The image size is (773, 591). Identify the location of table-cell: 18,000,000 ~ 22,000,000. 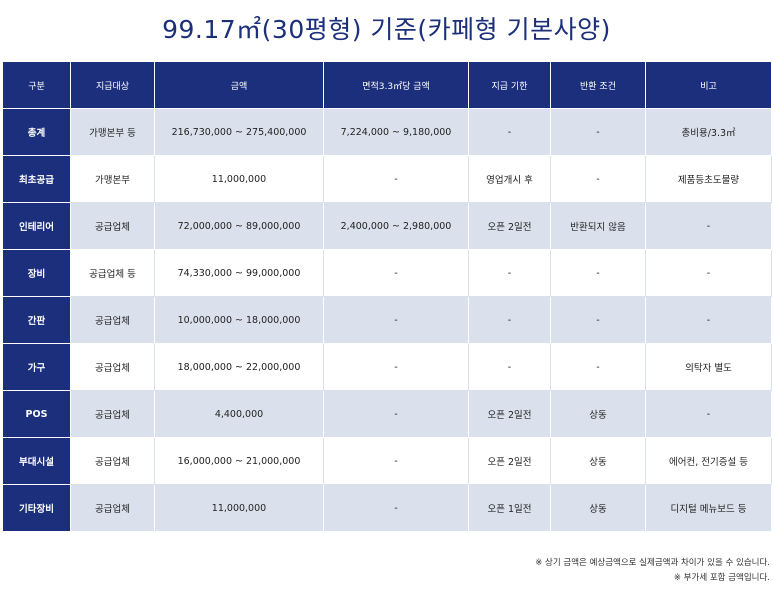
(239, 367).